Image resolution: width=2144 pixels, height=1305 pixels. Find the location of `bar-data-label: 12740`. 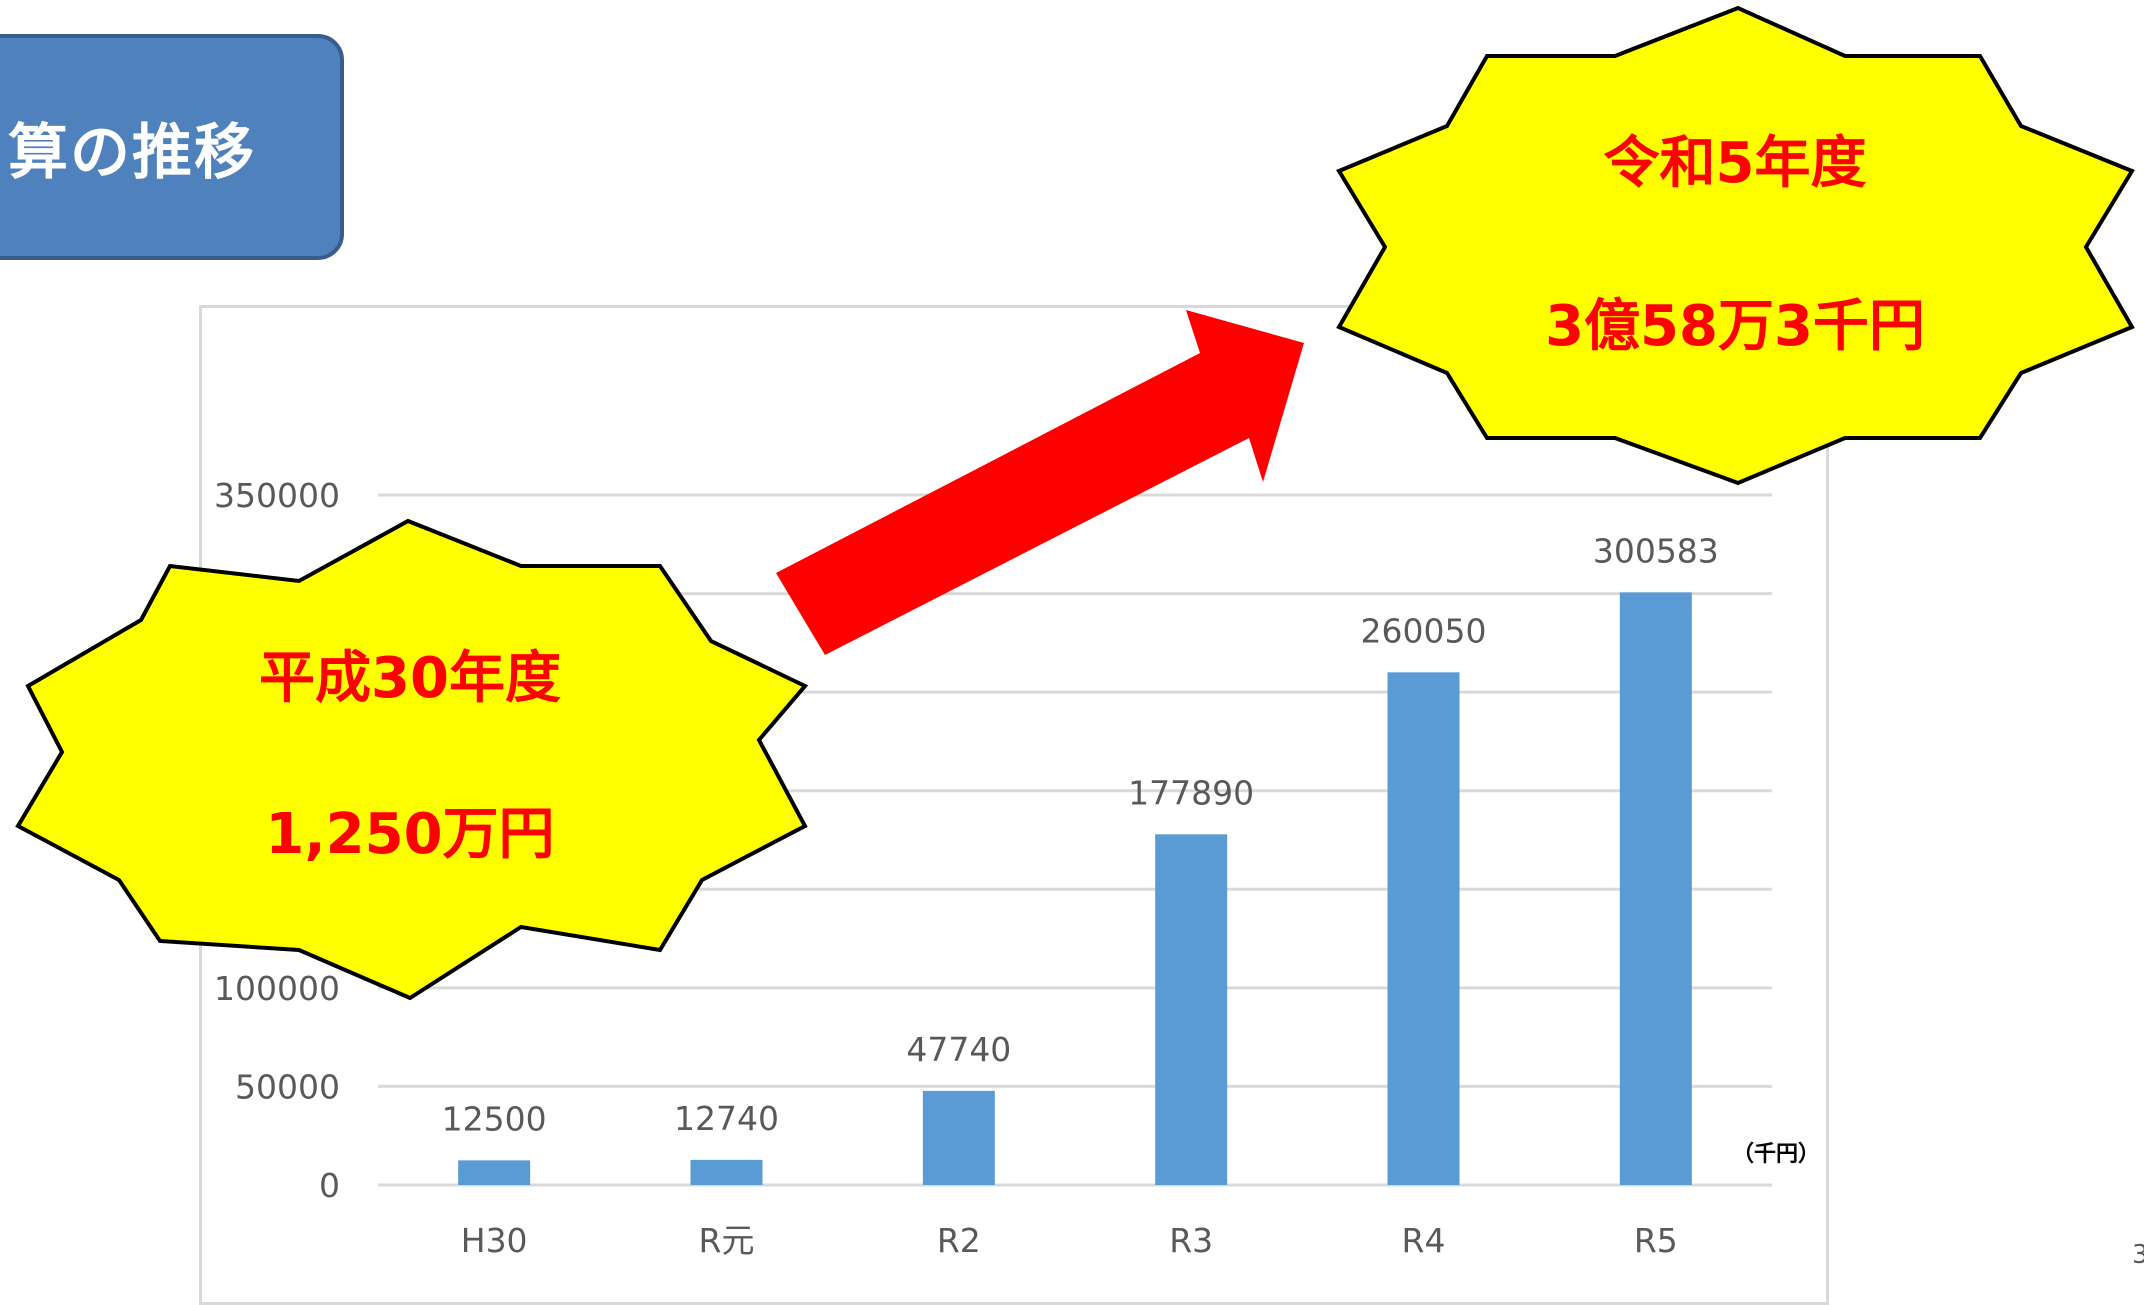

bar-data-label: 12740 is located at coordinates (726, 1118).